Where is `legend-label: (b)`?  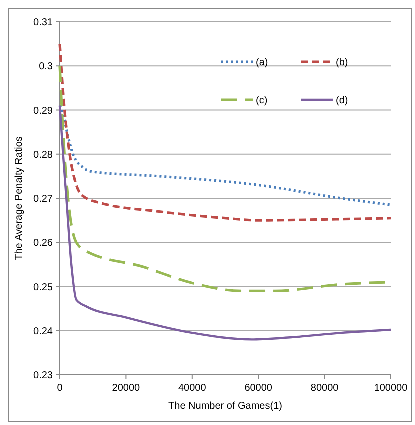 legend-label: (b) is located at coordinates (342, 63).